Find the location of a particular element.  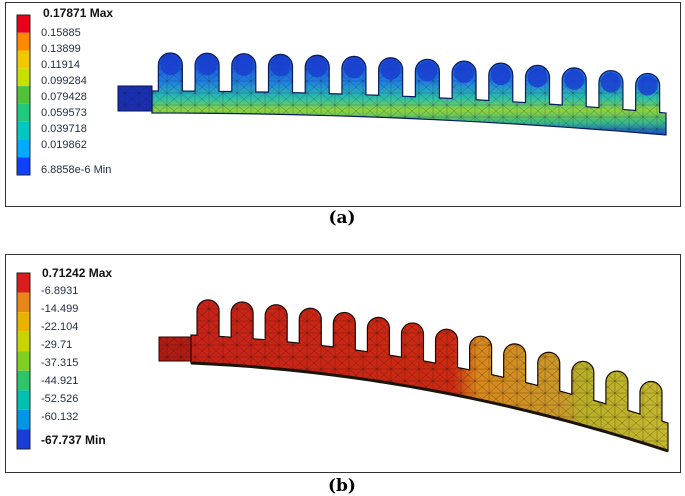

panel-a-legend-label-1: 0.15885 is located at coordinates (61, 33).